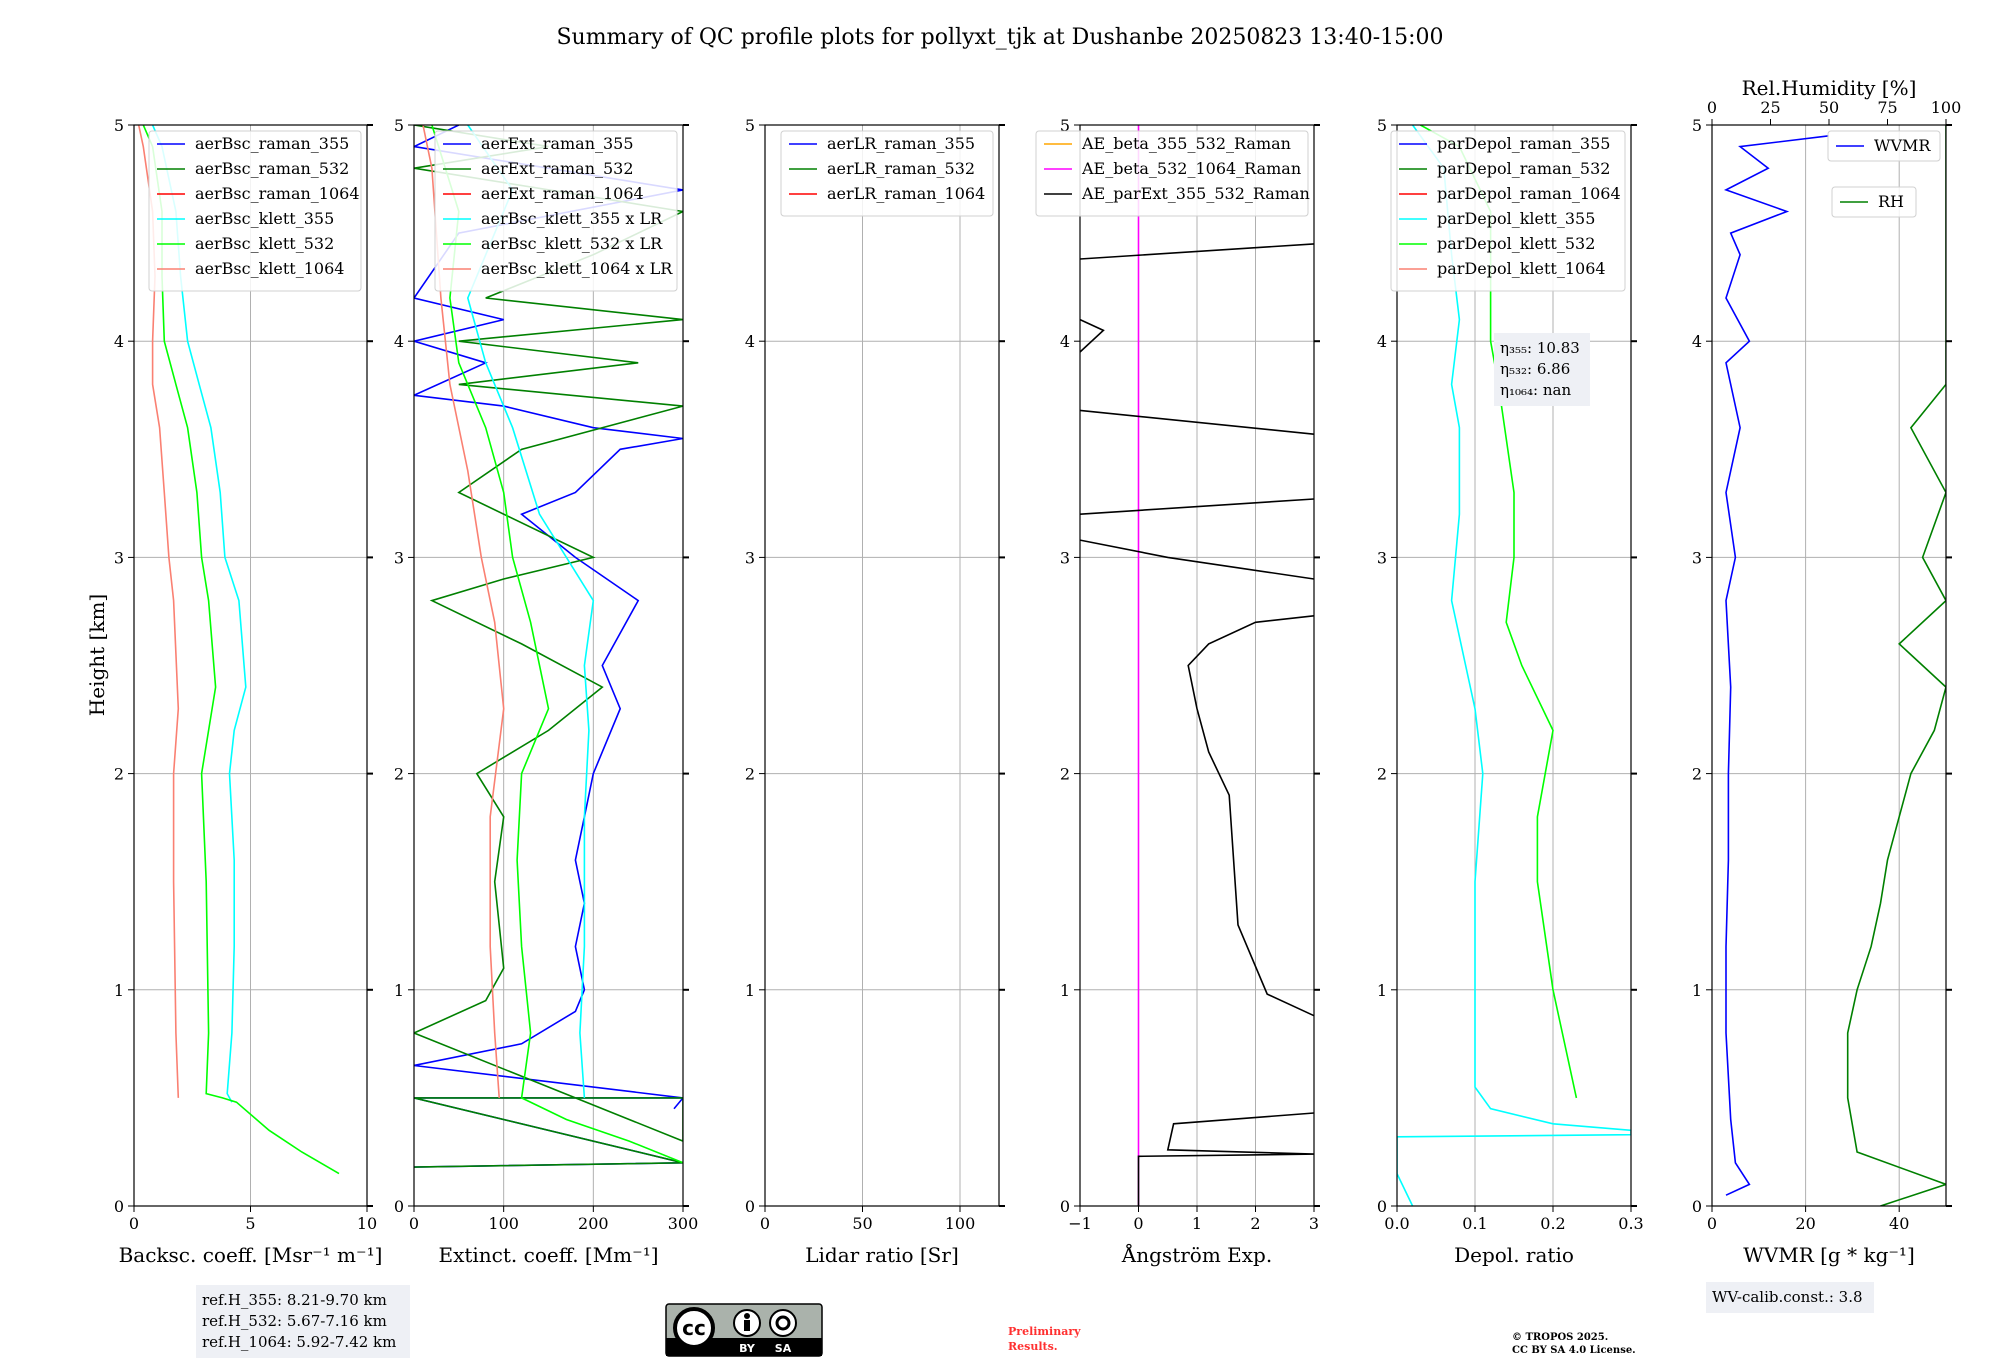  I want to click on legend-entry: AE_parExt_355_532_Raman, so click(1195, 193).